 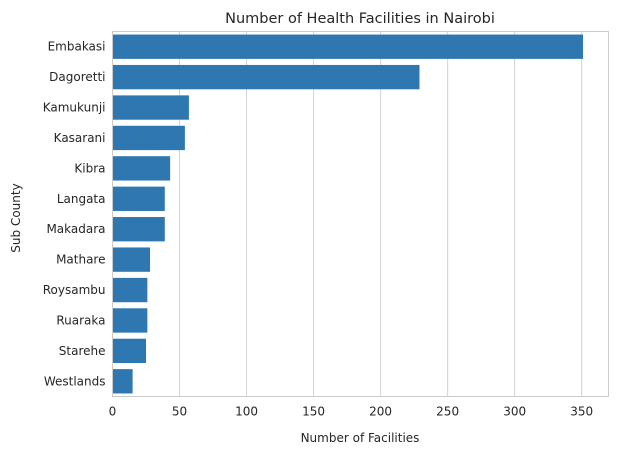 What do you see at coordinates (150, 107) in the screenshot?
I see `bar-kamukunji` at bounding box center [150, 107].